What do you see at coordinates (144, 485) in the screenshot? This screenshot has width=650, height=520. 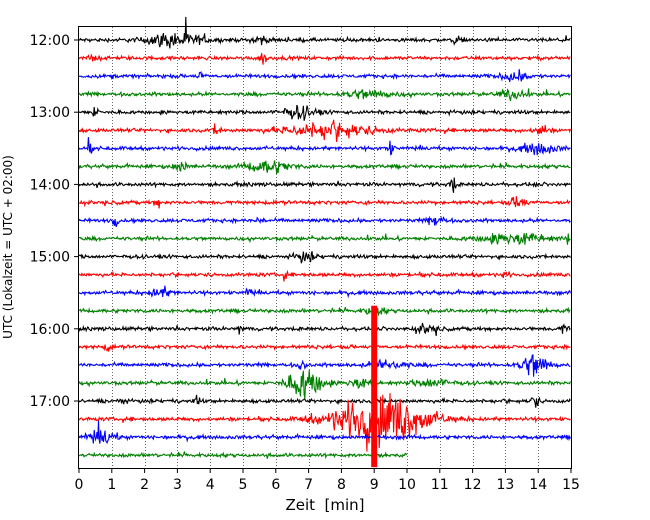 I see `x-tick-label: 2` at bounding box center [144, 485].